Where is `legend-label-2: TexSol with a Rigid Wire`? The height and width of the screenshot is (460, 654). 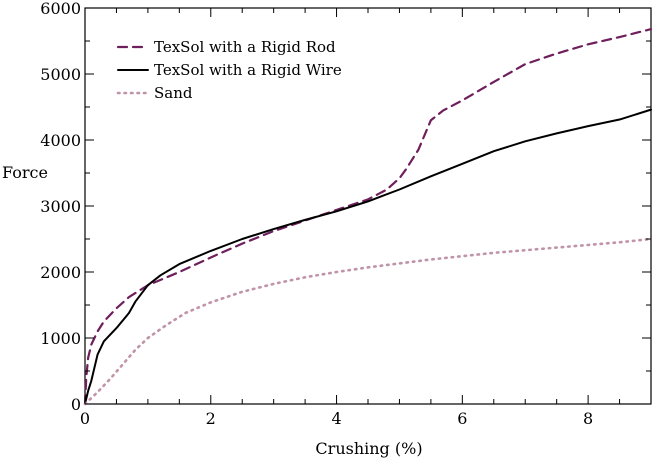
legend-label-2: TexSol with a Rigid Wire is located at coordinates (248, 70).